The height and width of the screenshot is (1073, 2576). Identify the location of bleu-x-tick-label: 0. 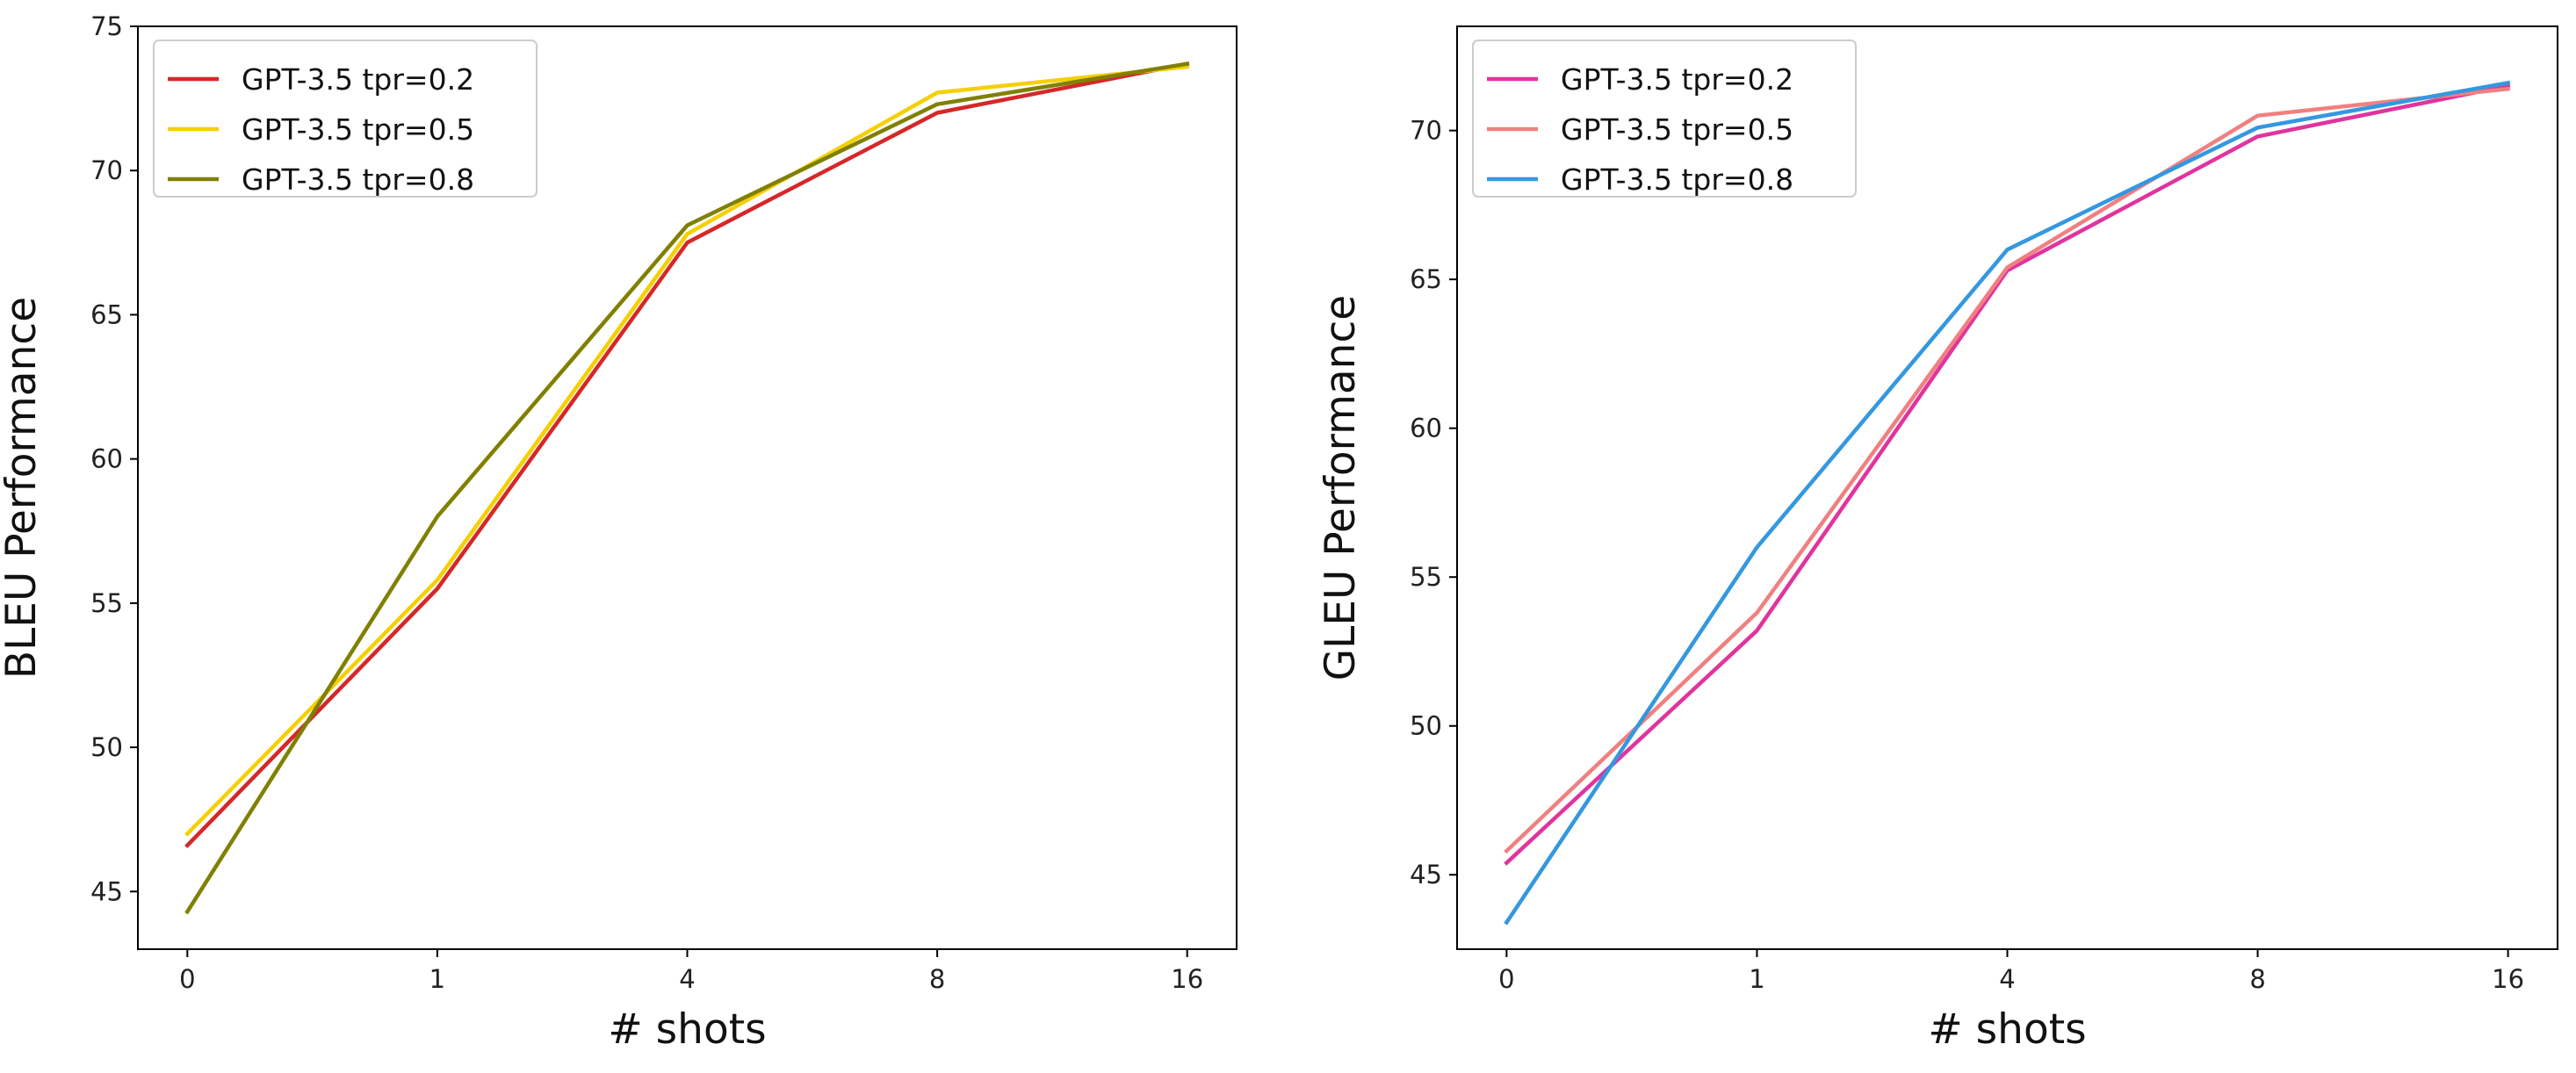
(187, 979).